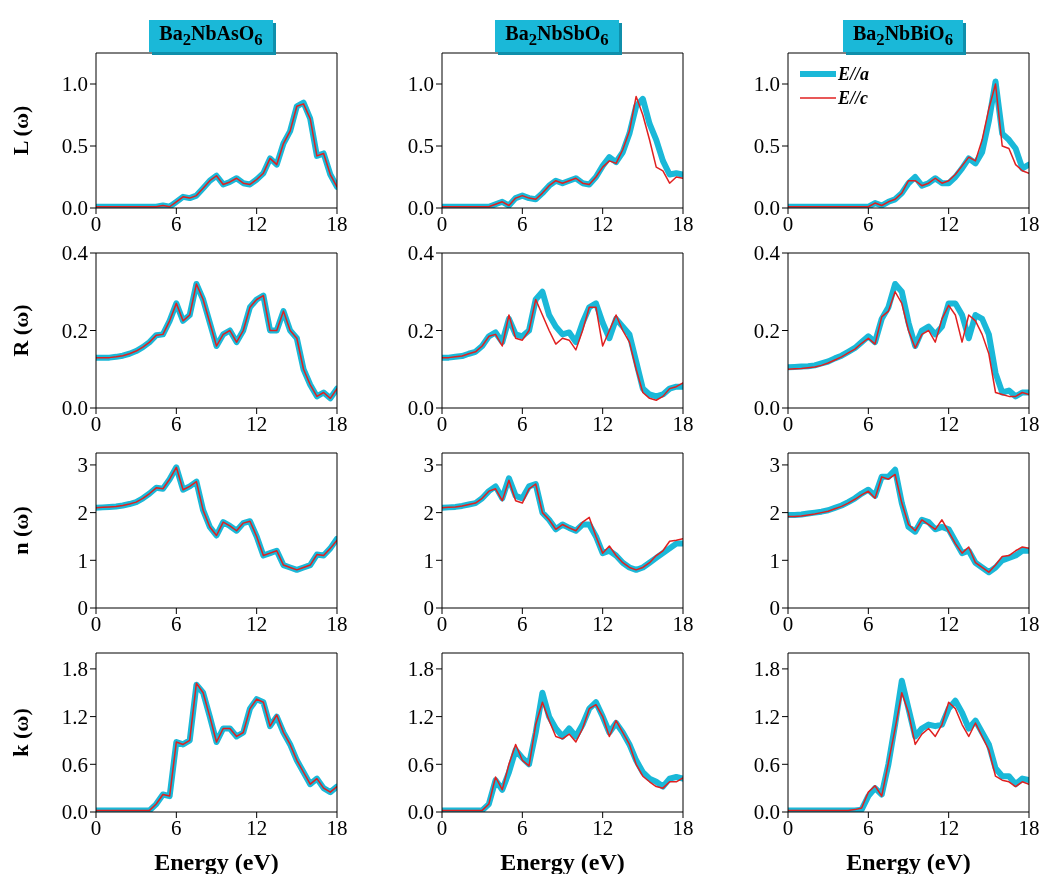  Describe the element at coordinates (20, 130) in the screenshot. I see `y-axis-title: L (ω)` at that location.